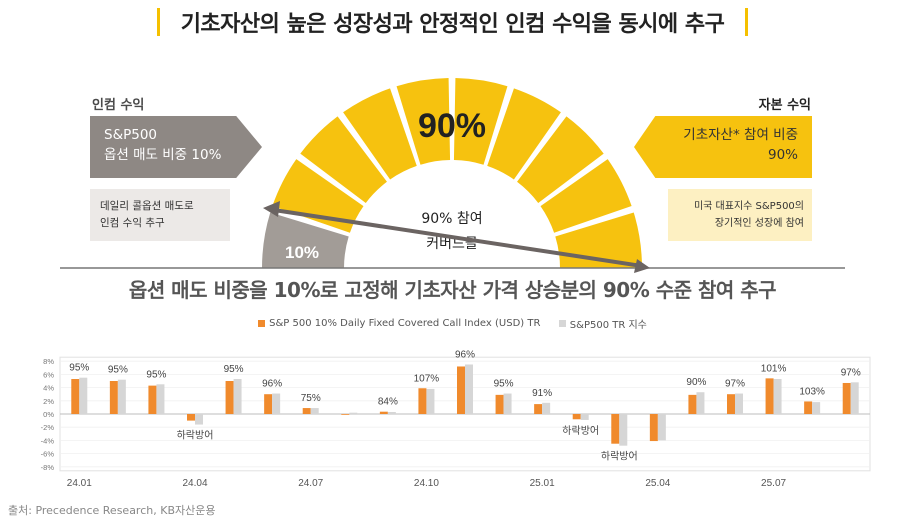  What do you see at coordinates (608, 325) in the screenshot?
I see `legend-label-sp500: S&P500 TR 지수` at bounding box center [608, 325].